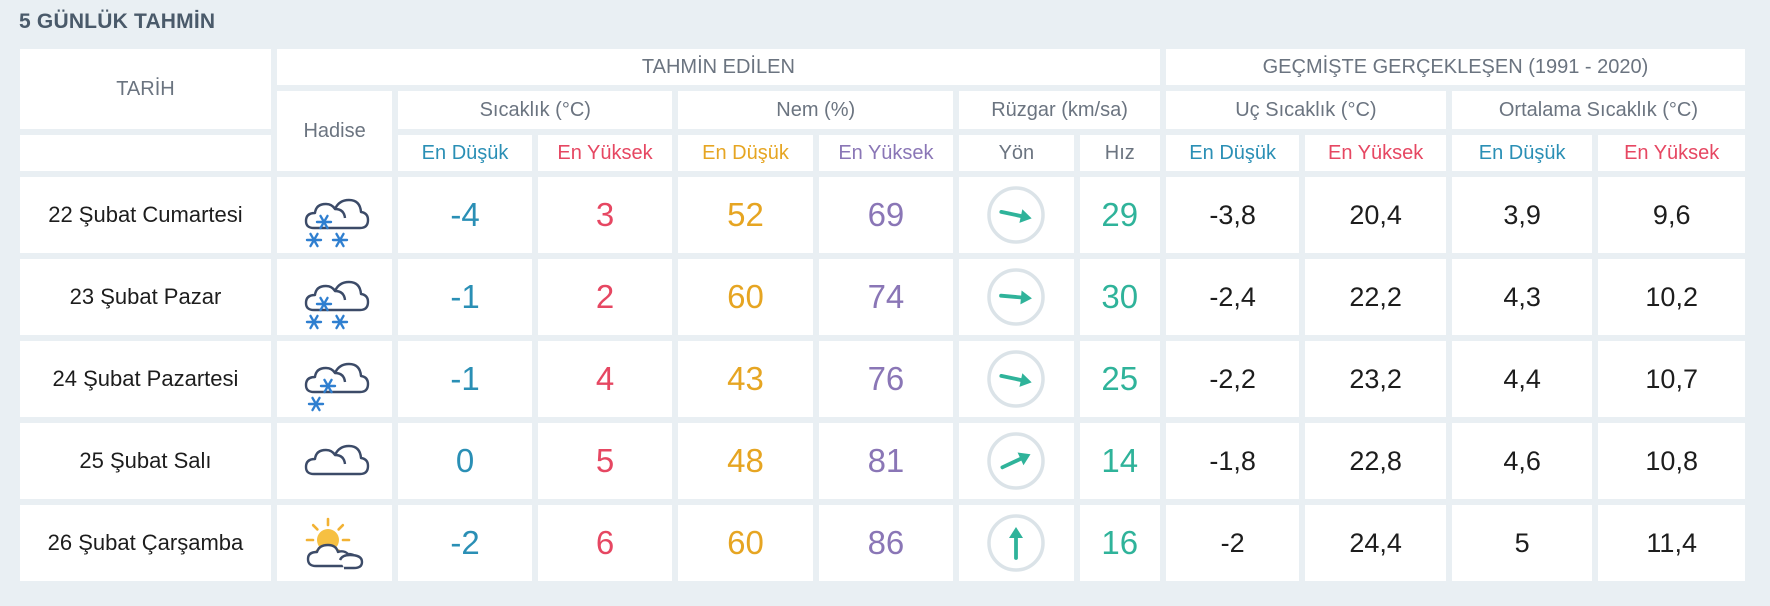  Describe the element at coordinates (145, 543) in the screenshot. I see `date-cell: 26 Şubat Çarşamba` at that location.